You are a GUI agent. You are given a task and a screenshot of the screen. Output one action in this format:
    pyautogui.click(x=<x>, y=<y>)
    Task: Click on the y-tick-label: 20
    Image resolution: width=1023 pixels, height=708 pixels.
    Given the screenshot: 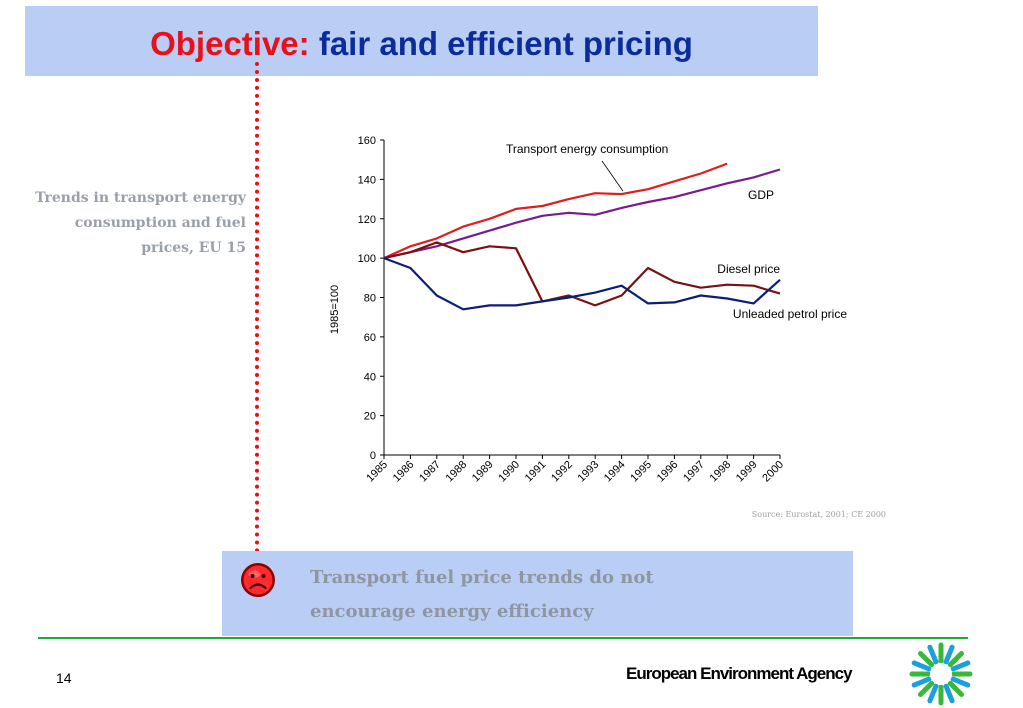 What is the action you would take?
    pyautogui.click(x=370, y=417)
    